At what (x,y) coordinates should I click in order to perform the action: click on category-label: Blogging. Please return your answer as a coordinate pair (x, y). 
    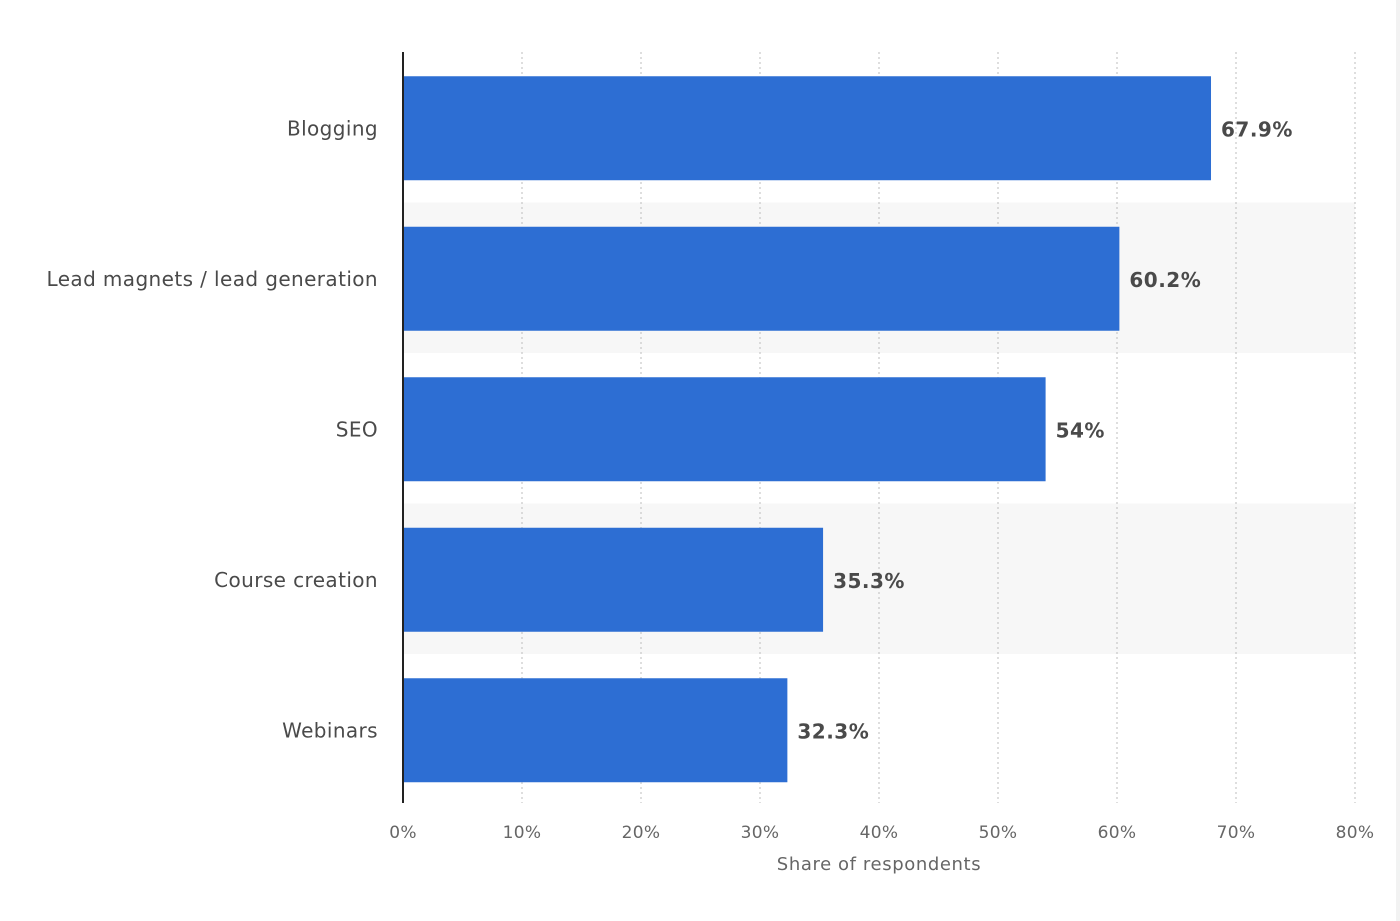
    Looking at the image, I should click on (332, 128).